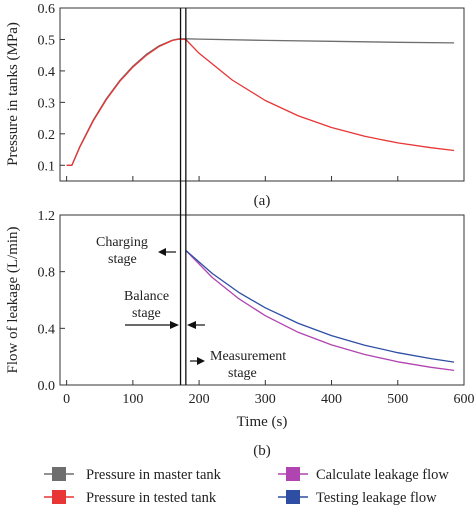 The width and height of the screenshot is (474, 509). What do you see at coordinates (293, 497) in the screenshot?
I see `legend-marker-testing-flow` at bounding box center [293, 497].